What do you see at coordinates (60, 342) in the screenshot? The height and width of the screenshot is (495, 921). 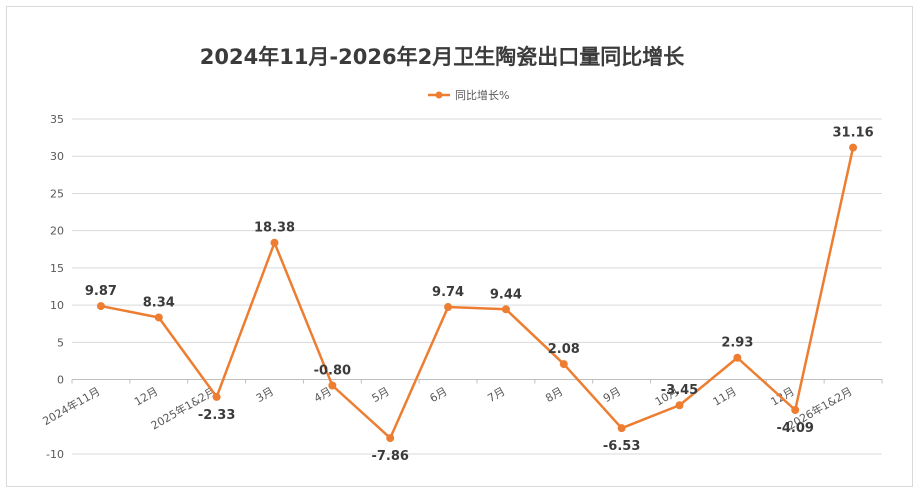 I see `y-tick-label: 5` at bounding box center [60, 342].